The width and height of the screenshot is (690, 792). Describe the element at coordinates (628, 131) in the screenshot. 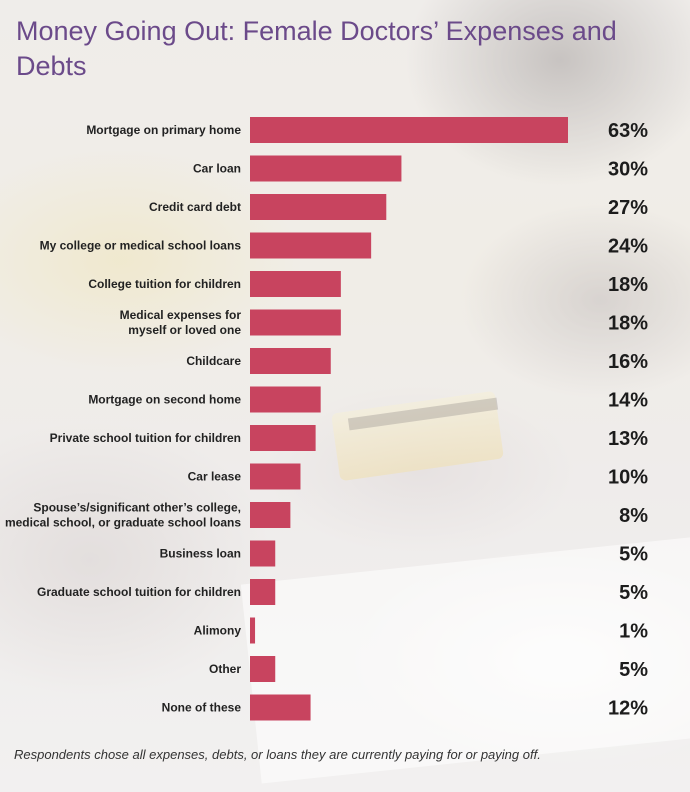

I see `value-label: 63%` at that location.